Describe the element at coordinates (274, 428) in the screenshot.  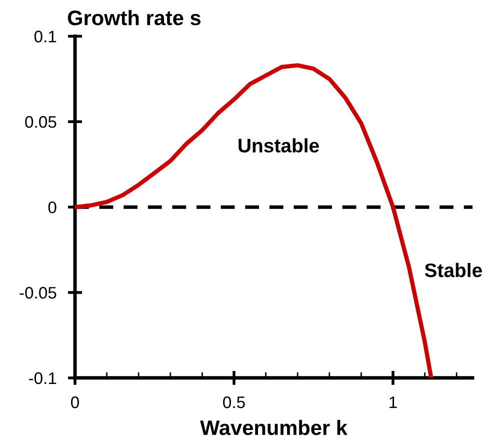
I see `x-axis-title: Wavenumber k` at that location.